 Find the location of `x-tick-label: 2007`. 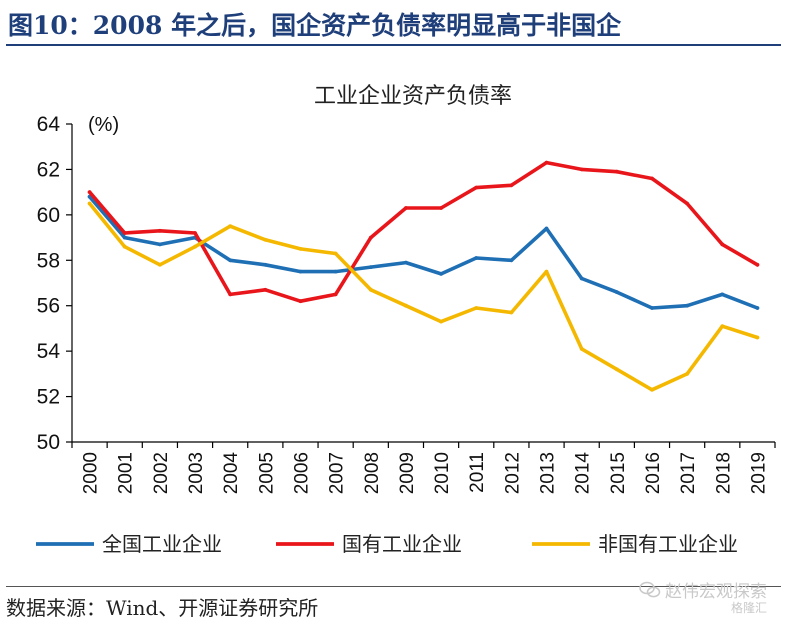

x-tick-label: 2007 is located at coordinates (337, 473).